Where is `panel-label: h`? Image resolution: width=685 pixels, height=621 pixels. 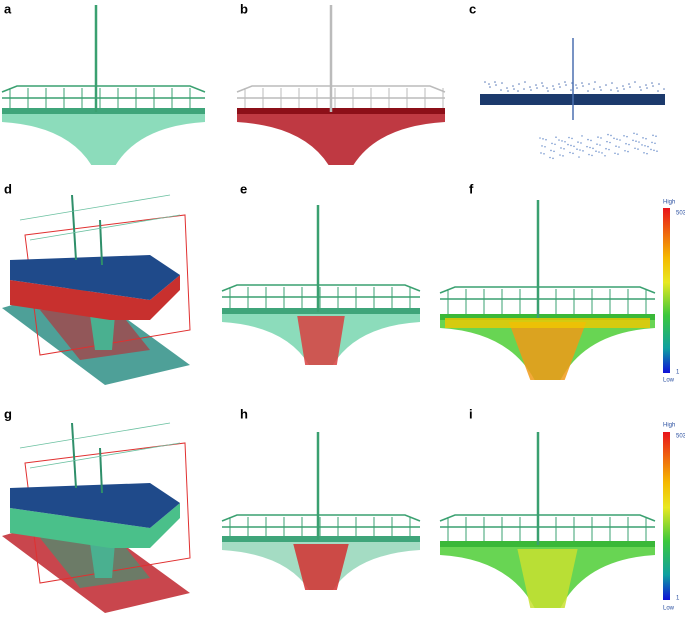
panel-label: h is located at coordinates (244, 413).